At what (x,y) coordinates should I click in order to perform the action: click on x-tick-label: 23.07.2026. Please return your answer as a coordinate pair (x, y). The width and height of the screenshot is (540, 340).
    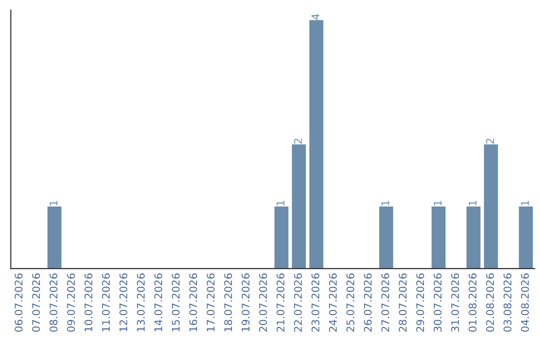
    Looking at the image, I should click on (315, 302).